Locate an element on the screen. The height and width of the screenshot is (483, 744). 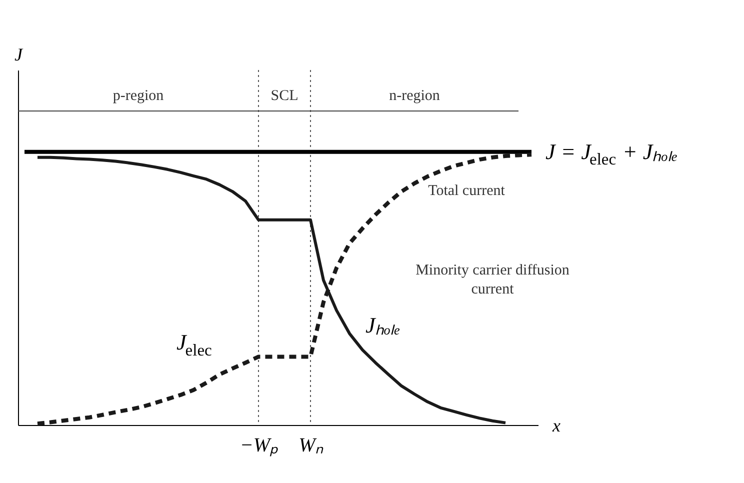
text: n-region is located at coordinates (414, 96).